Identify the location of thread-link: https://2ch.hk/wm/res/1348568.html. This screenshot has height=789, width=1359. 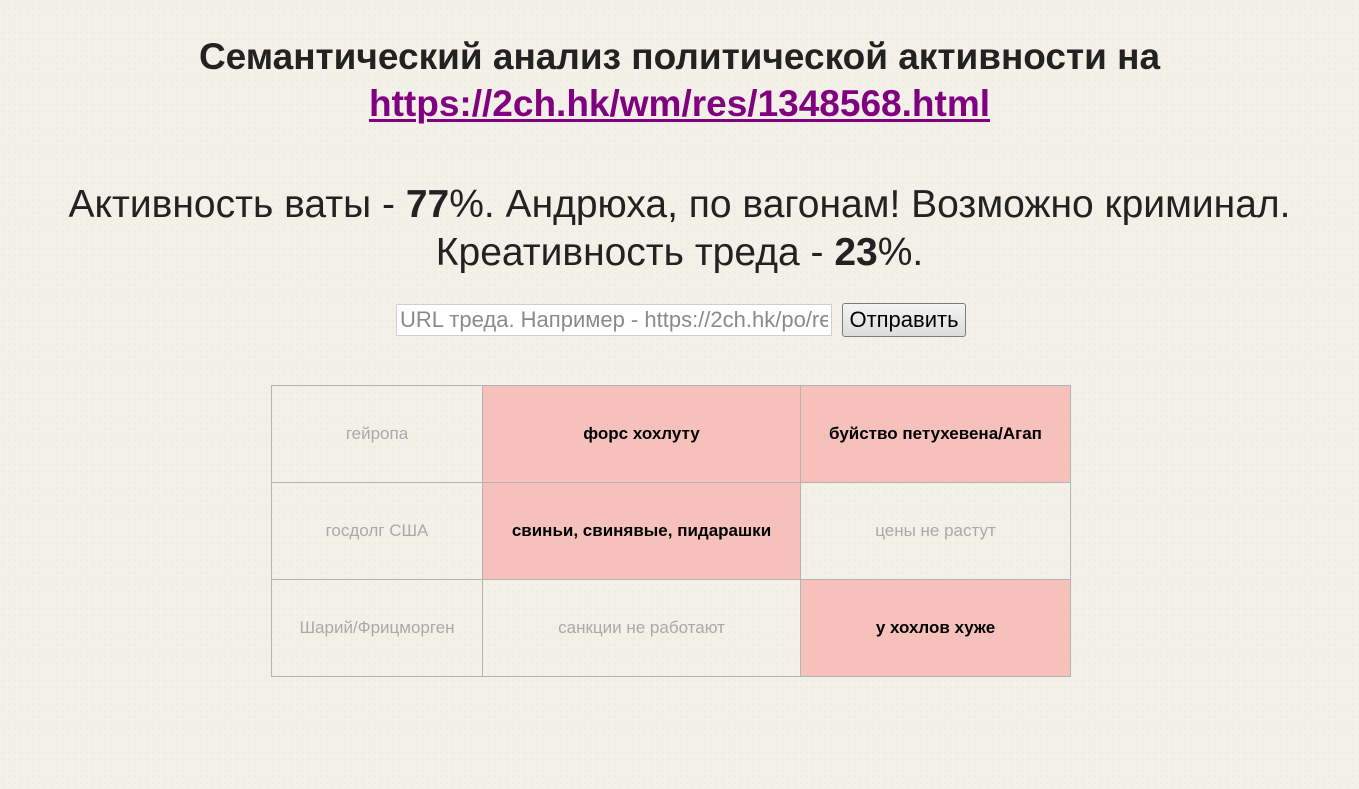
(679, 103).